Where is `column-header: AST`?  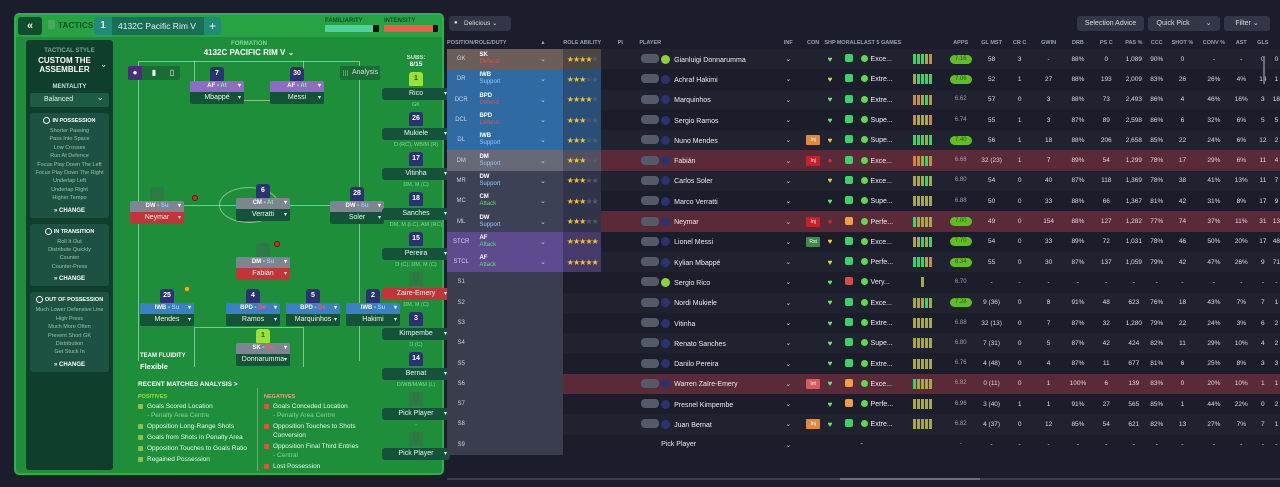 column-header: AST is located at coordinates (1241, 43).